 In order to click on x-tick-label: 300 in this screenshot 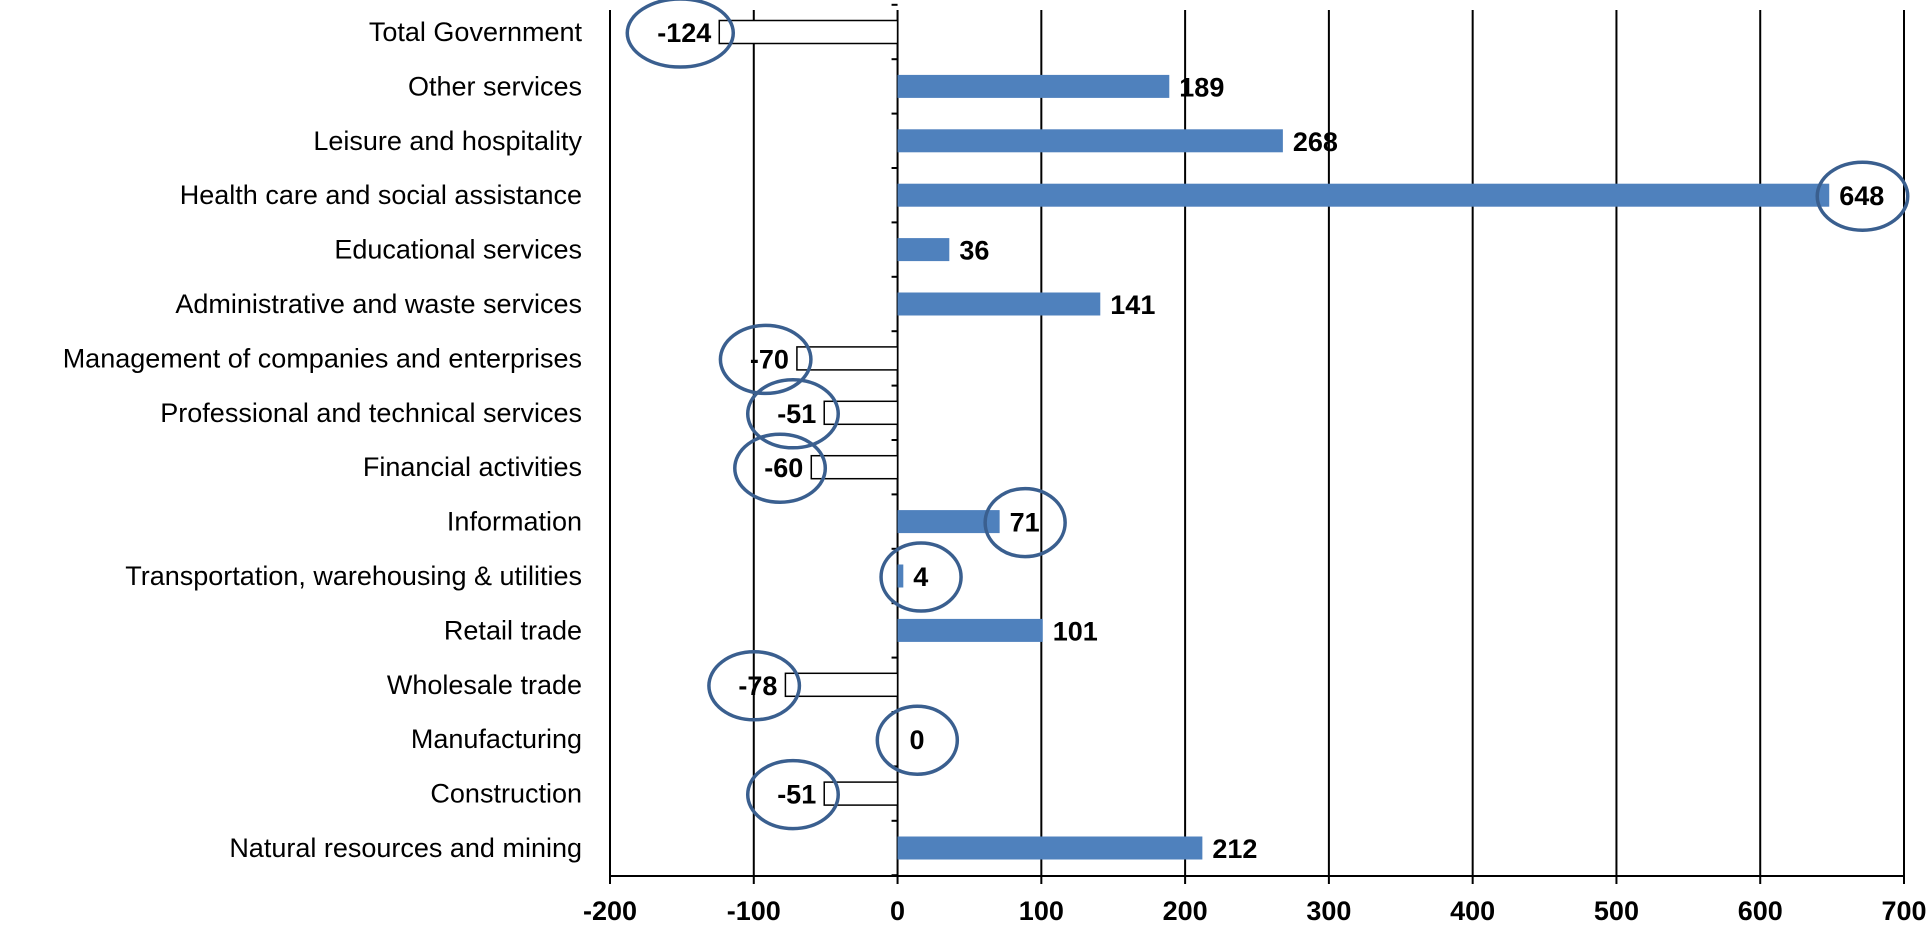, I will do `click(1328, 911)`.